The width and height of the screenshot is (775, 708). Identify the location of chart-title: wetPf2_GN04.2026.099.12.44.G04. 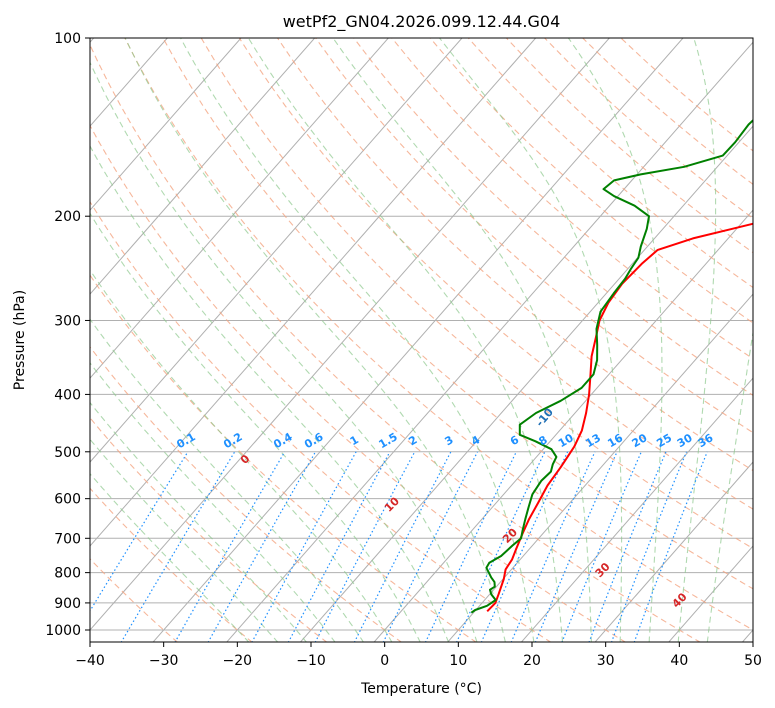
(422, 22).